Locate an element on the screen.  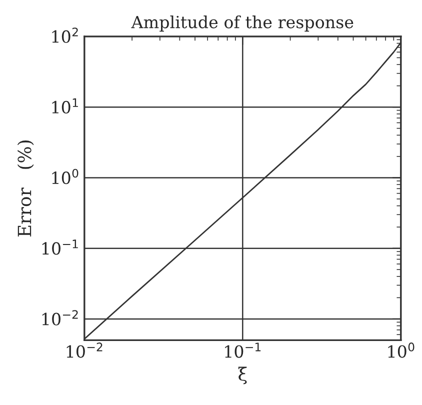
y-tick-label: 10$^{2}$ is located at coordinates (65, 35).